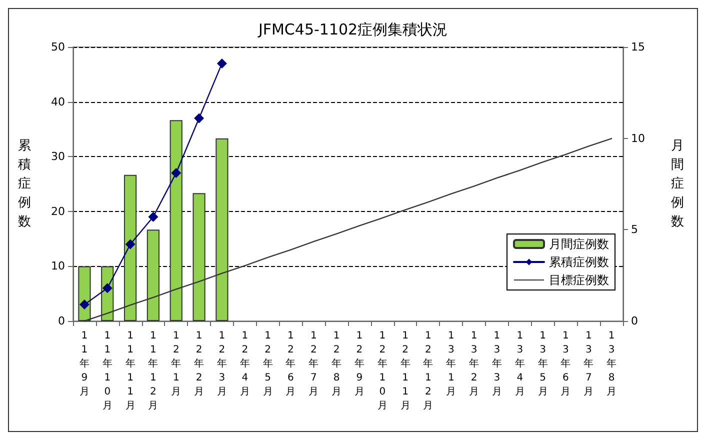 This screenshot has height=442, width=714. Describe the element at coordinates (579, 244) in the screenshot. I see `legend-label: 月間症例数` at that location.